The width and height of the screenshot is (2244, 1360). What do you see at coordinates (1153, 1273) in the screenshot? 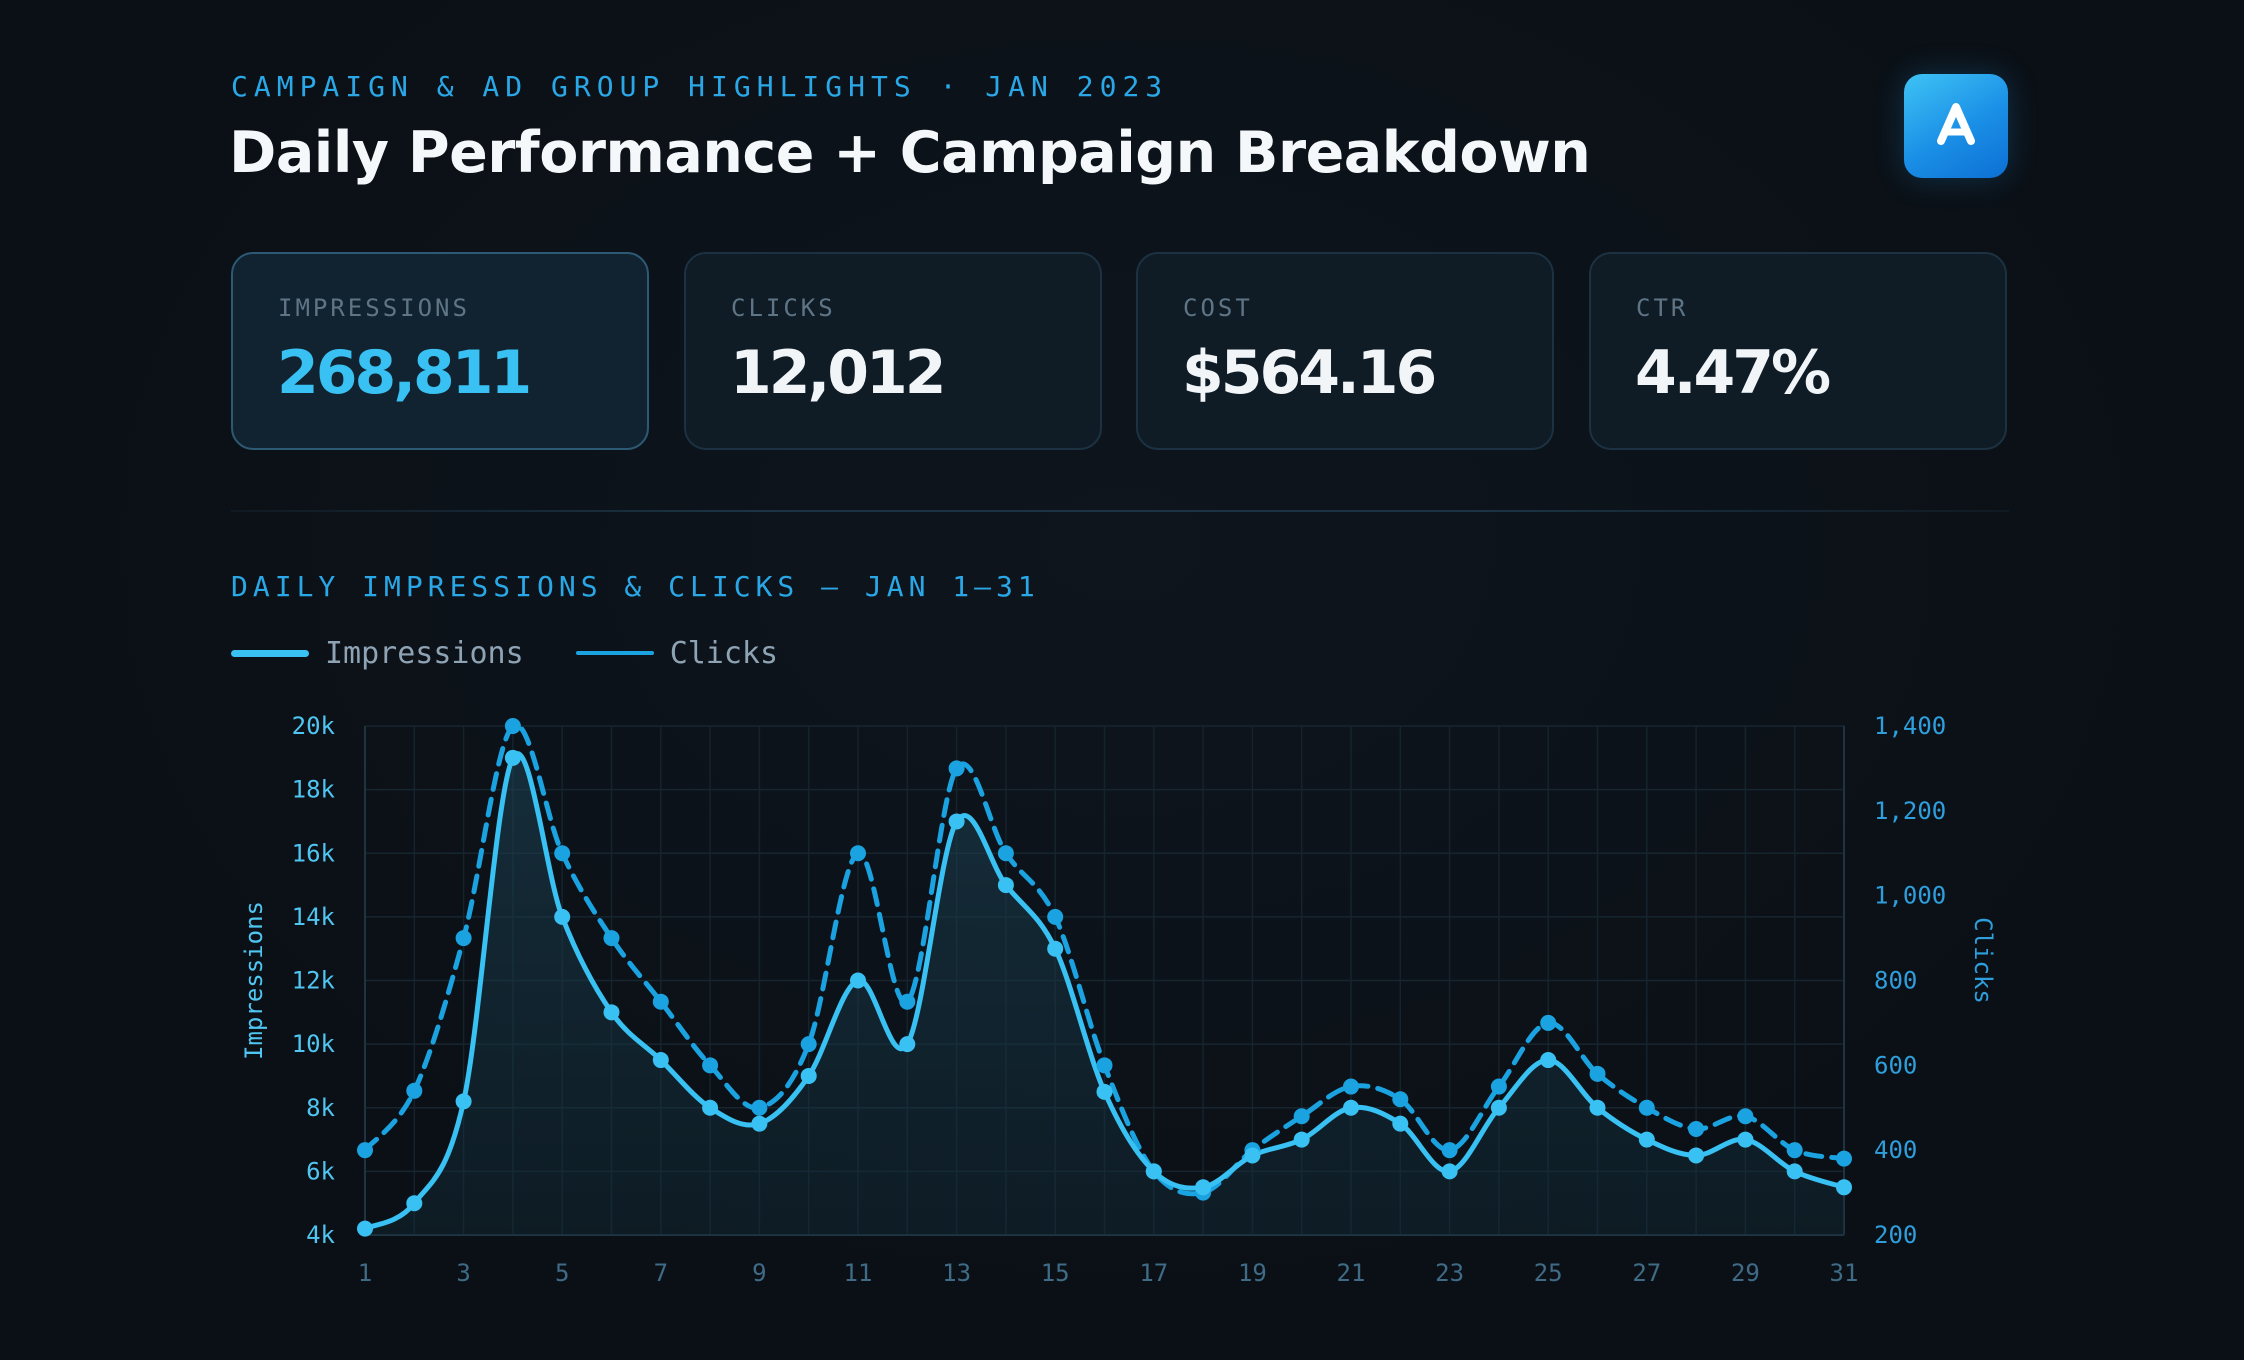
I see `x-tick-label: 17` at bounding box center [1153, 1273].